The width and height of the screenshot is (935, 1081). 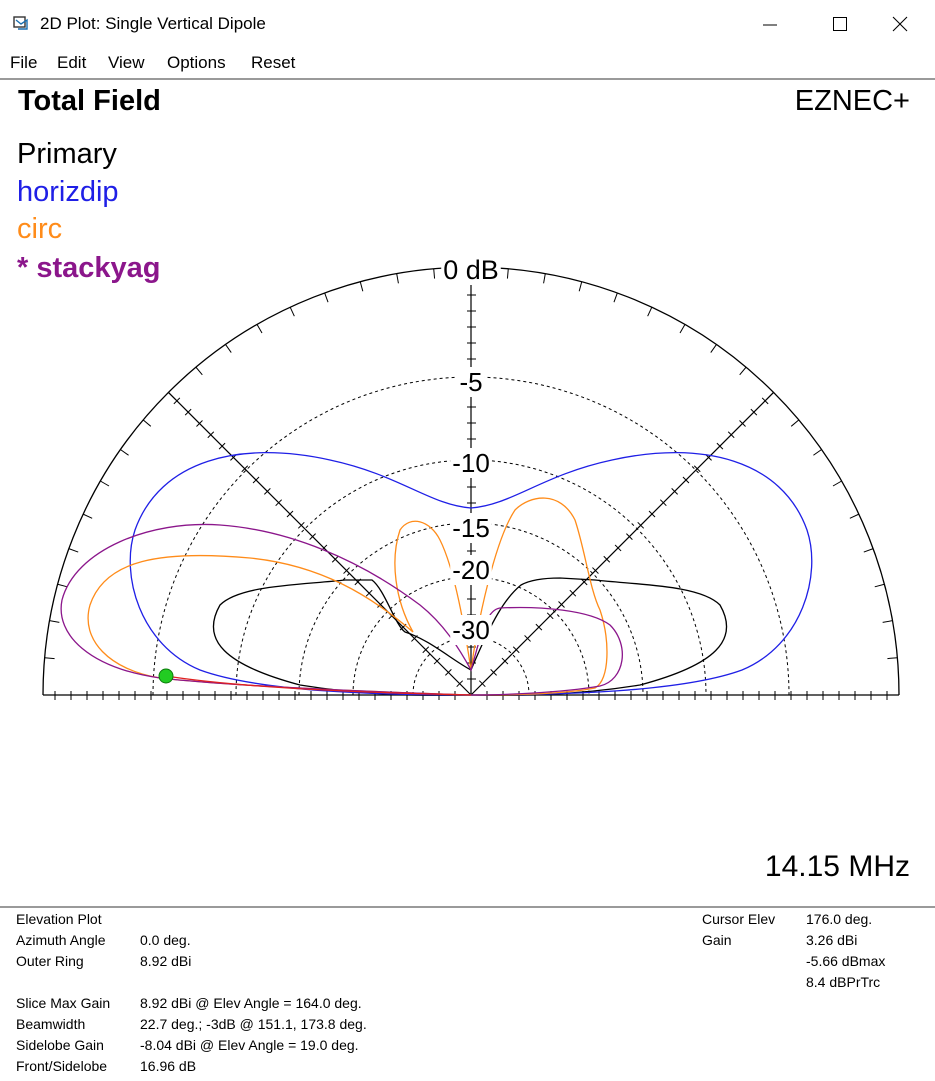 I want to click on info-value: 8.92 dBi, so click(x=166, y=961).